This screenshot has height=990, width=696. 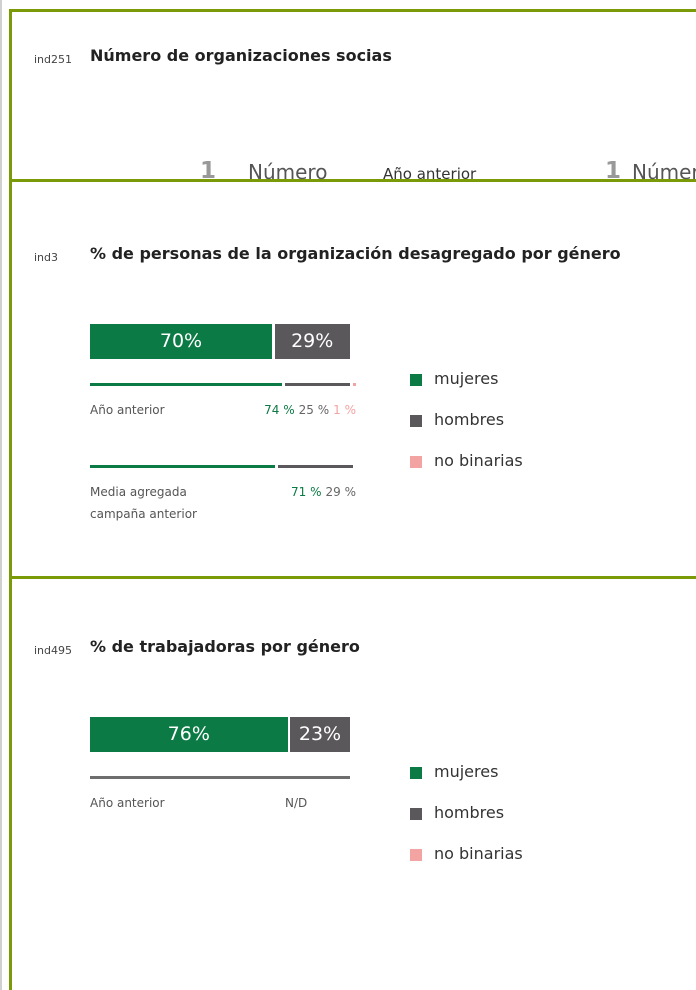 I want to click on indicator-title: Número de organizaciones socias, so click(x=241, y=55).